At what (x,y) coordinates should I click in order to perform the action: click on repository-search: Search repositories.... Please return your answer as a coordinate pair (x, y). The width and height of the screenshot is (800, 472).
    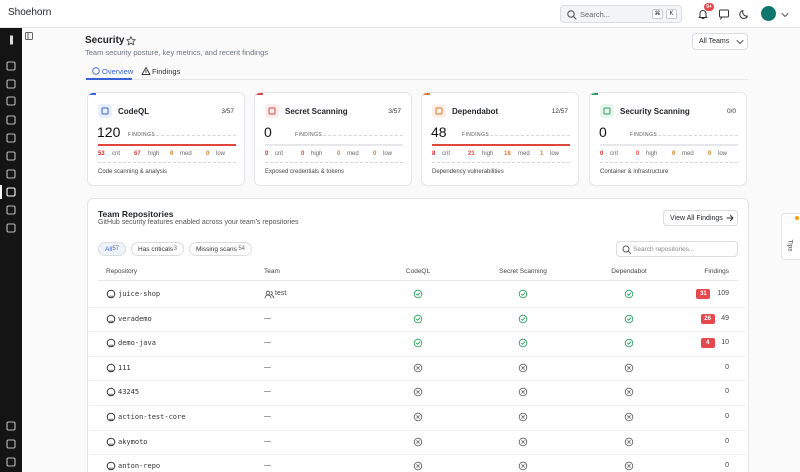
    Looking at the image, I should click on (677, 249).